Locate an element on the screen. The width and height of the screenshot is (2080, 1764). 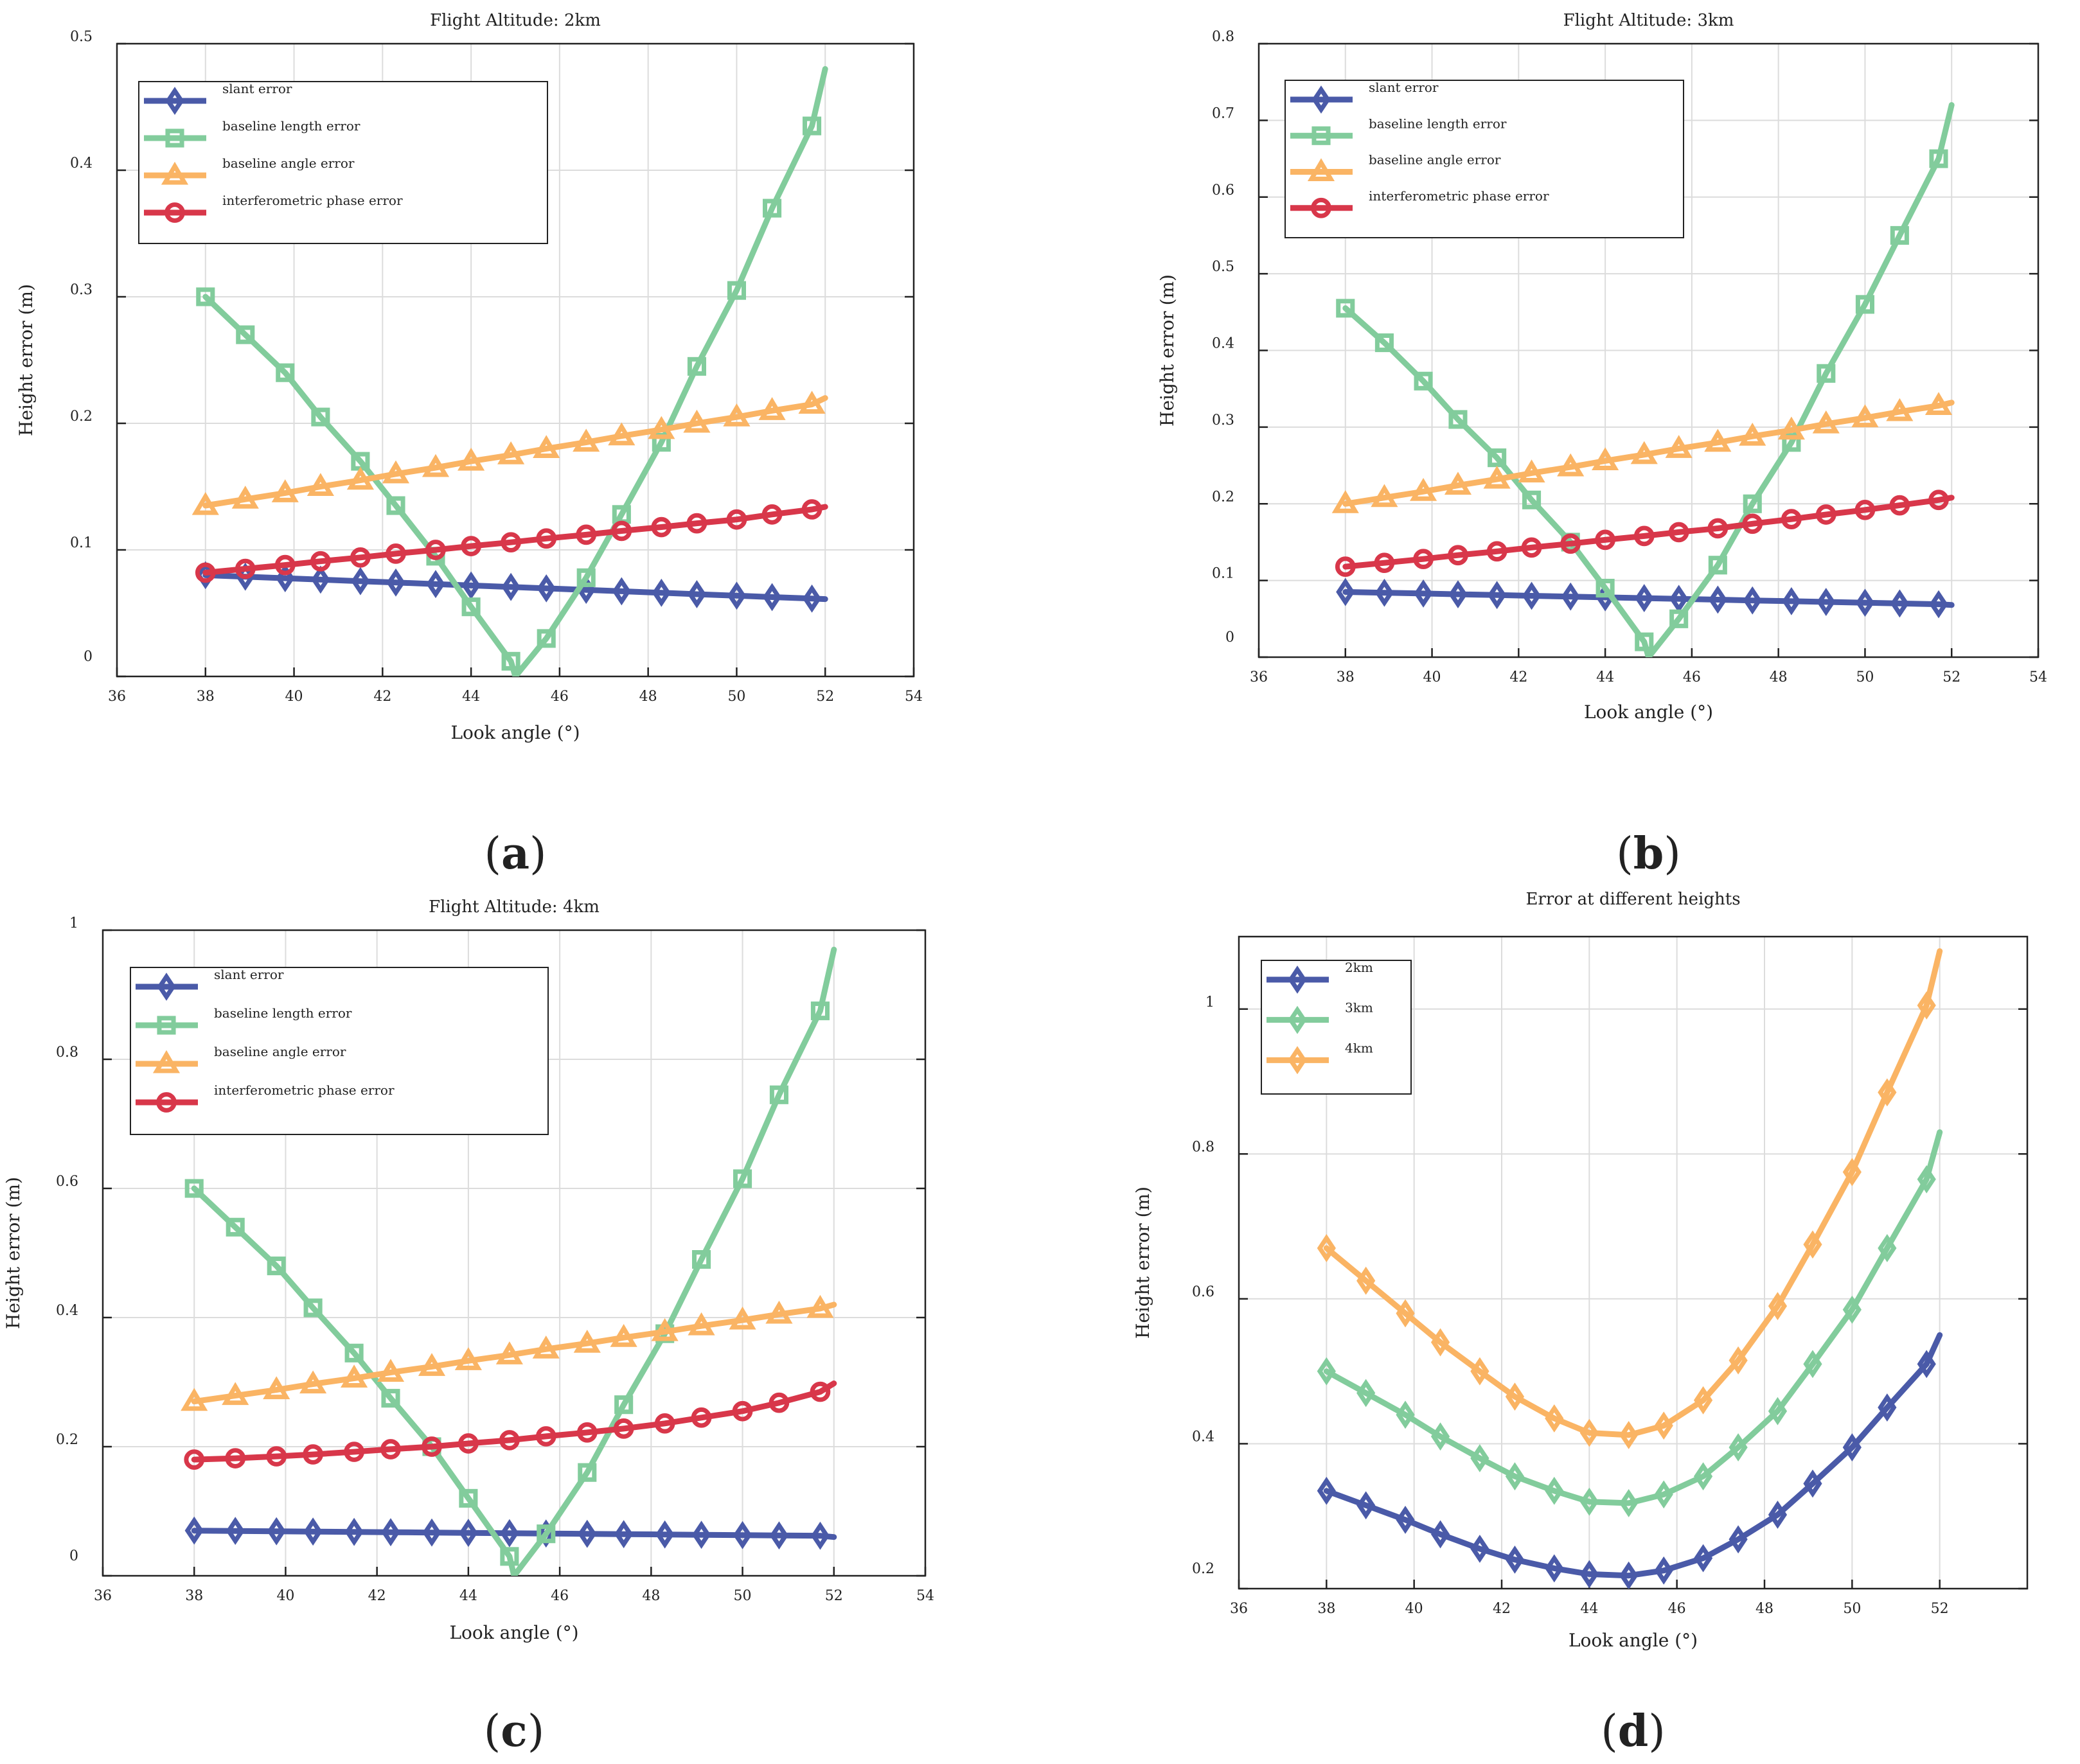
legend-item-slant: slant error is located at coordinates (1364, 97).